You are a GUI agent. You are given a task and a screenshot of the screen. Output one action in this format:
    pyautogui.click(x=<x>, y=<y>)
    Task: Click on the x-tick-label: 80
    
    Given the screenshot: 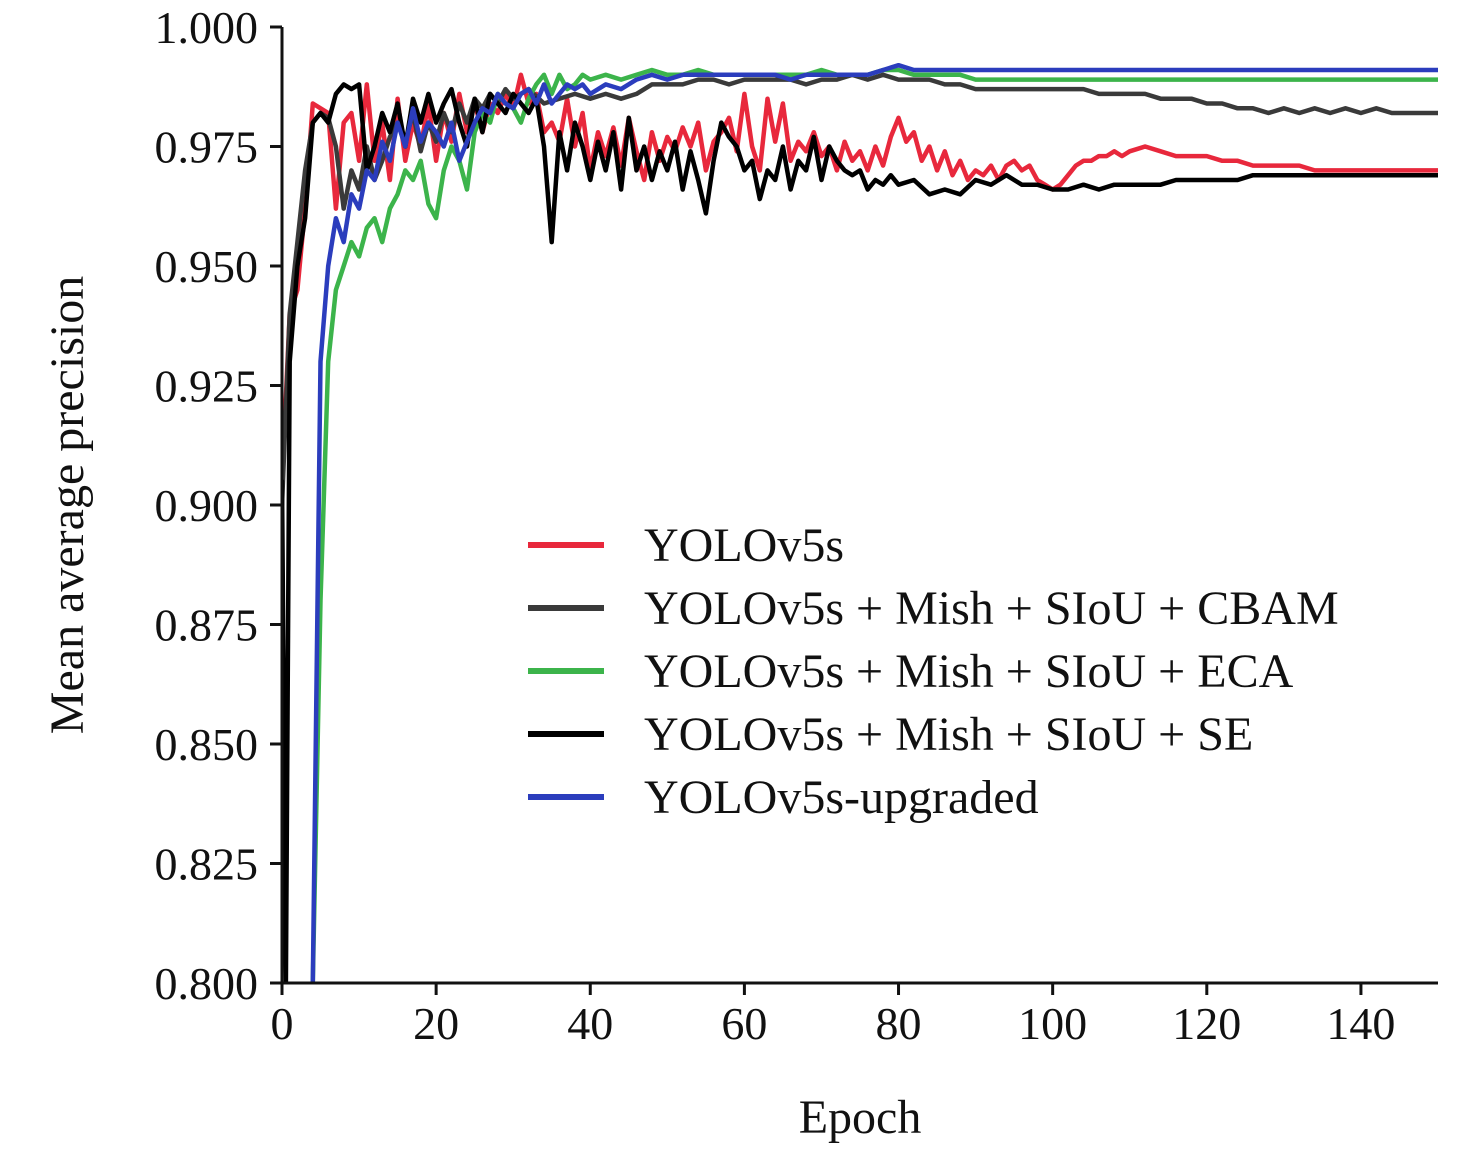 What is the action you would take?
    pyautogui.click(x=899, y=1023)
    